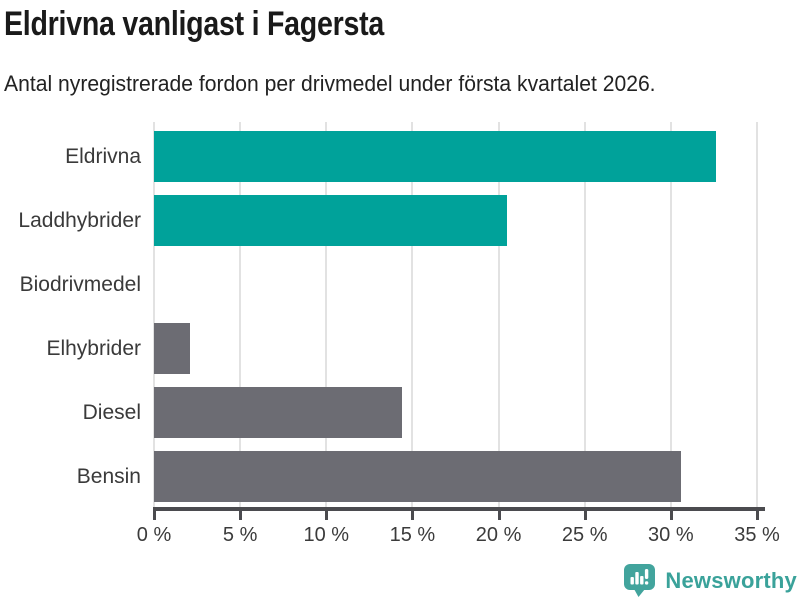 The width and height of the screenshot is (800, 600). I want to click on x-axis-tick-label: 20 %, so click(498, 535).